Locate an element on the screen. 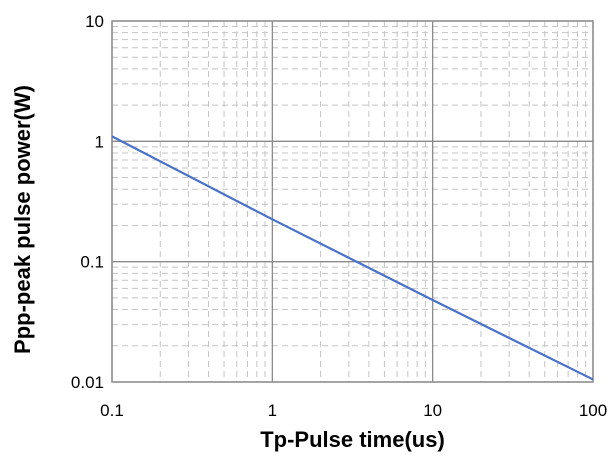 The height and width of the screenshot is (459, 613). y-tick-label: 0.1 is located at coordinates (92, 262).